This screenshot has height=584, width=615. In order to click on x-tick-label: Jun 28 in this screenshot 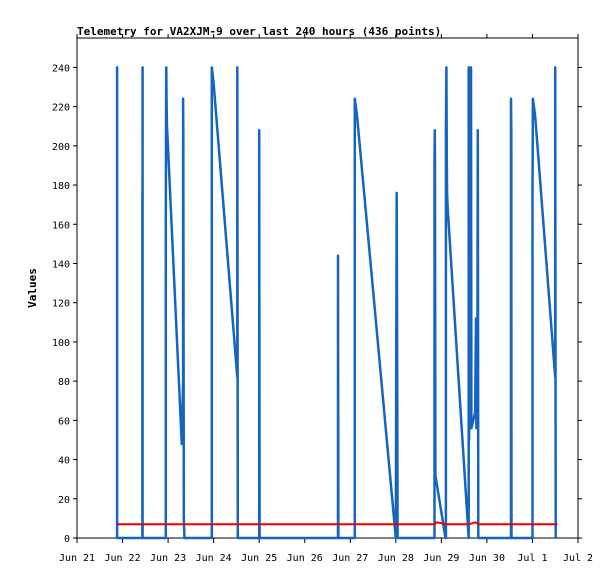, I will do `click(396, 558)`.